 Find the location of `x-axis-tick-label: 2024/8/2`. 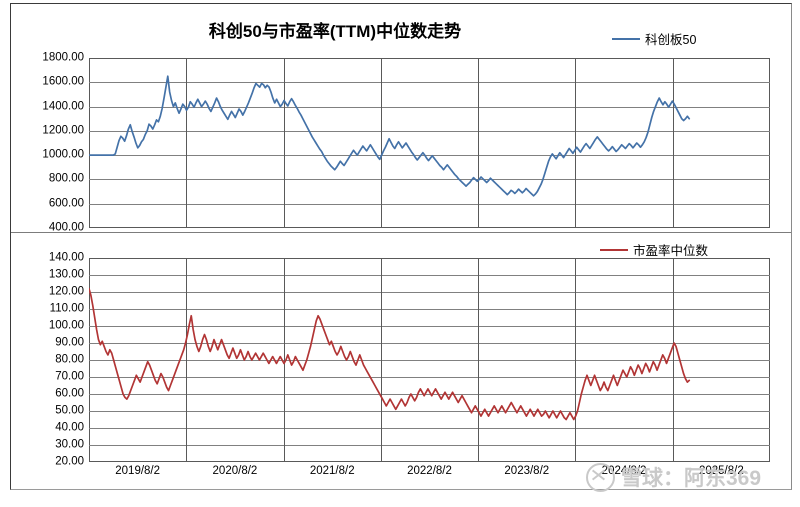

x-axis-tick-label: 2024/8/2 is located at coordinates (624, 471).